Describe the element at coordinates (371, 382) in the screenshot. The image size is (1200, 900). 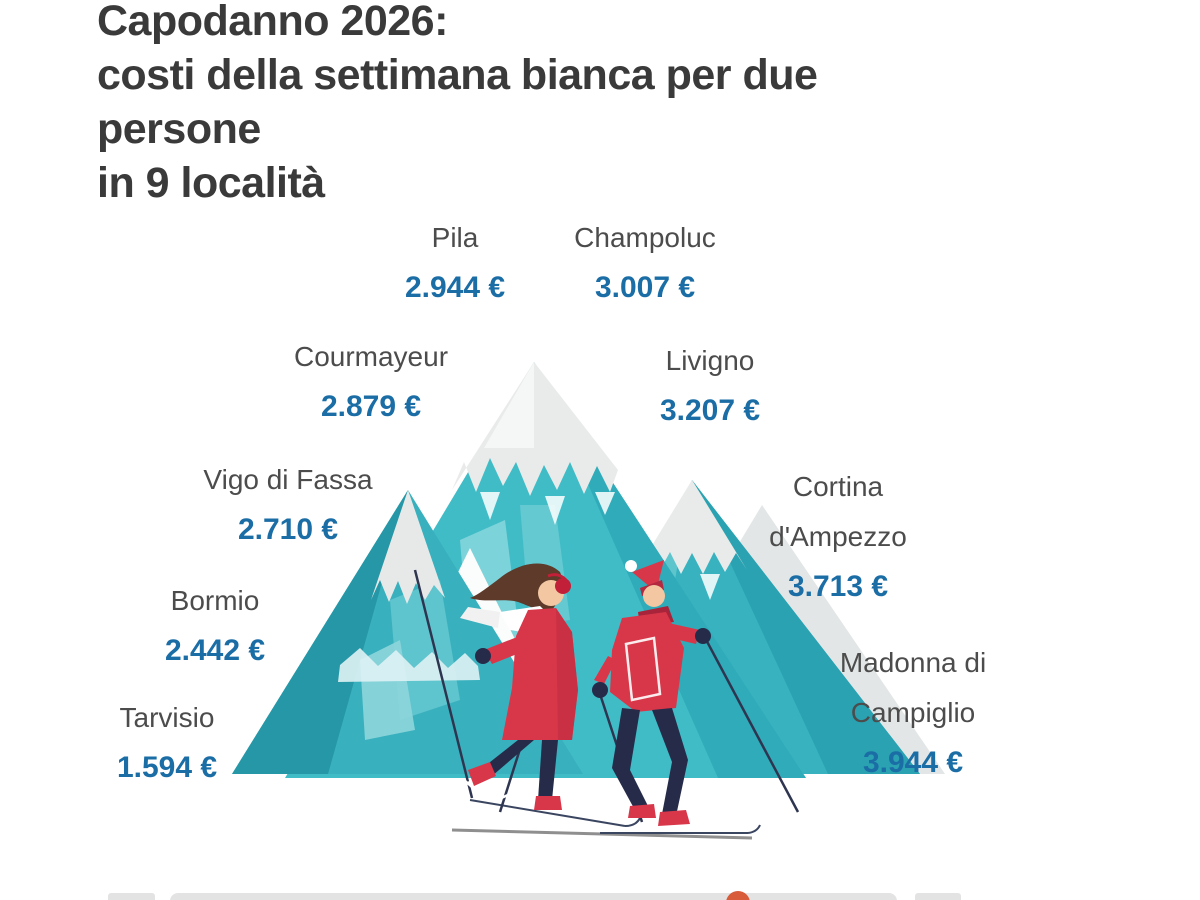
I see `location-label-courmayeur: Courmayeur 2.879 €` at that location.